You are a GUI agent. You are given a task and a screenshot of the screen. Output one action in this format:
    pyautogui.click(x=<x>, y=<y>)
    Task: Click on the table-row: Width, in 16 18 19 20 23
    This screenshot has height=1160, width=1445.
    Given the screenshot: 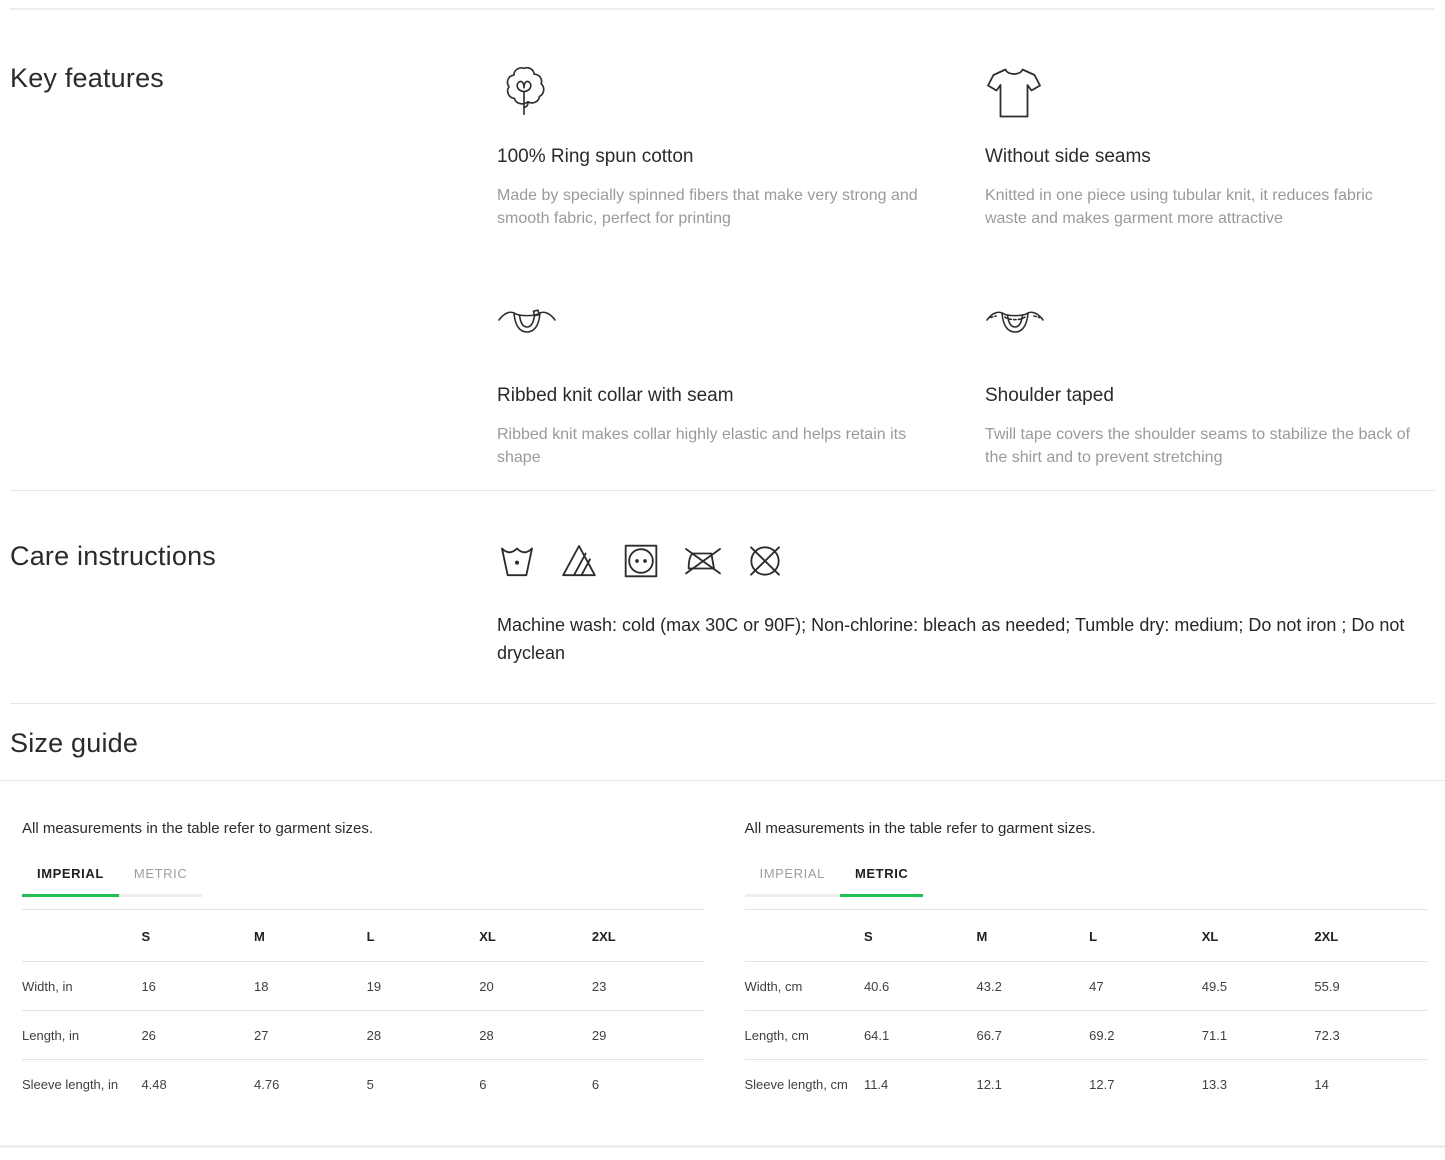 What is the action you would take?
    pyautogui.click(x=363, y=986)
    